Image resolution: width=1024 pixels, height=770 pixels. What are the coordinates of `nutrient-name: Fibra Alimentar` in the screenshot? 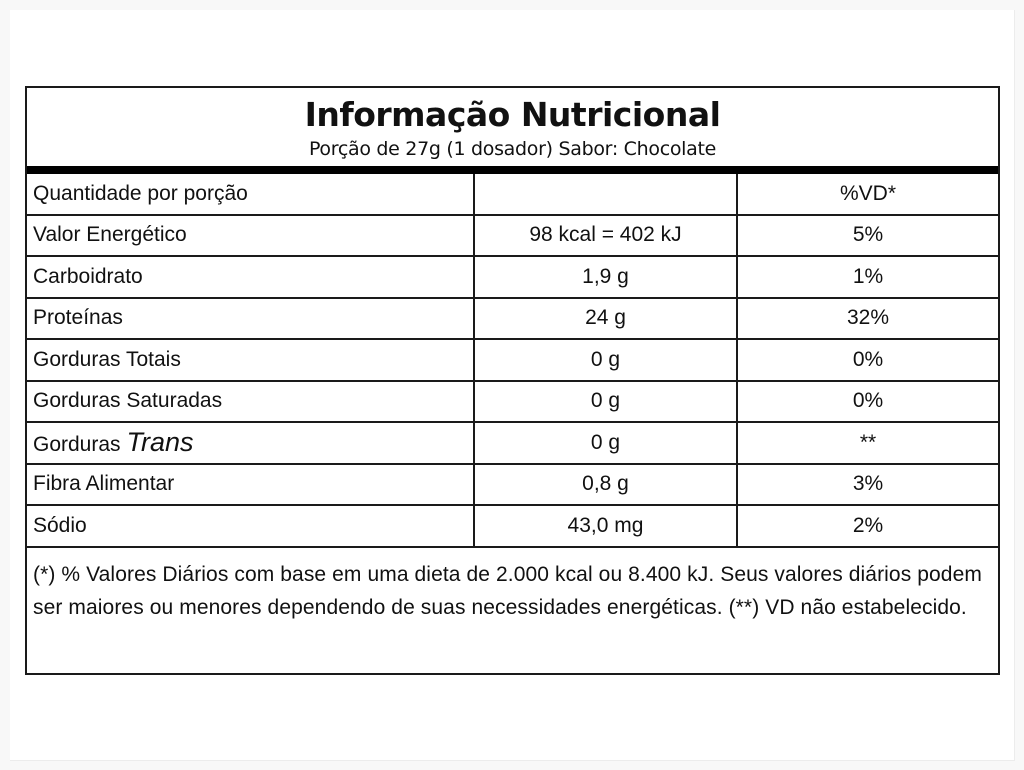 It's located at (250, 484).